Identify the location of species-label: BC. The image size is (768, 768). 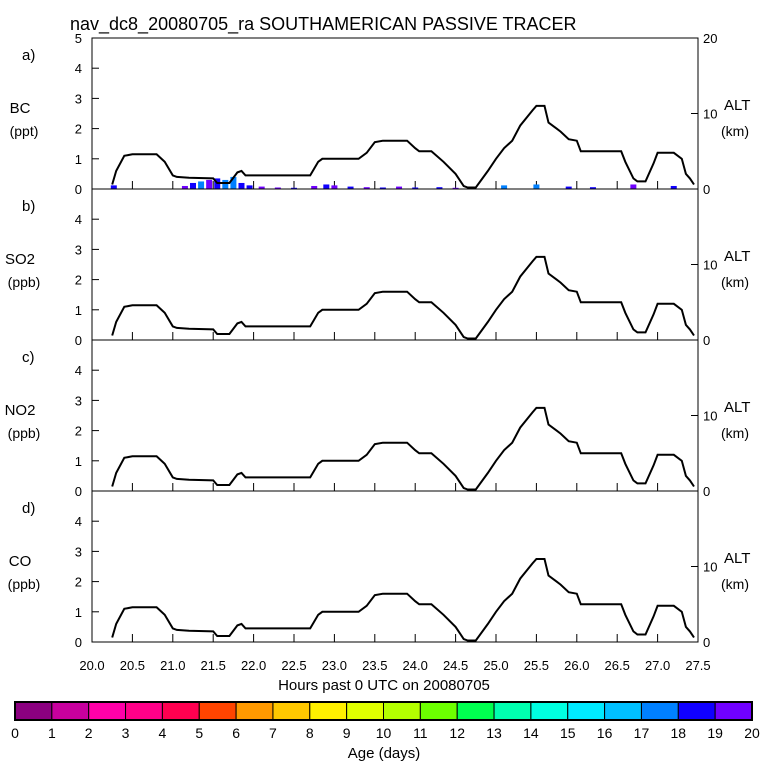
(20, 108).